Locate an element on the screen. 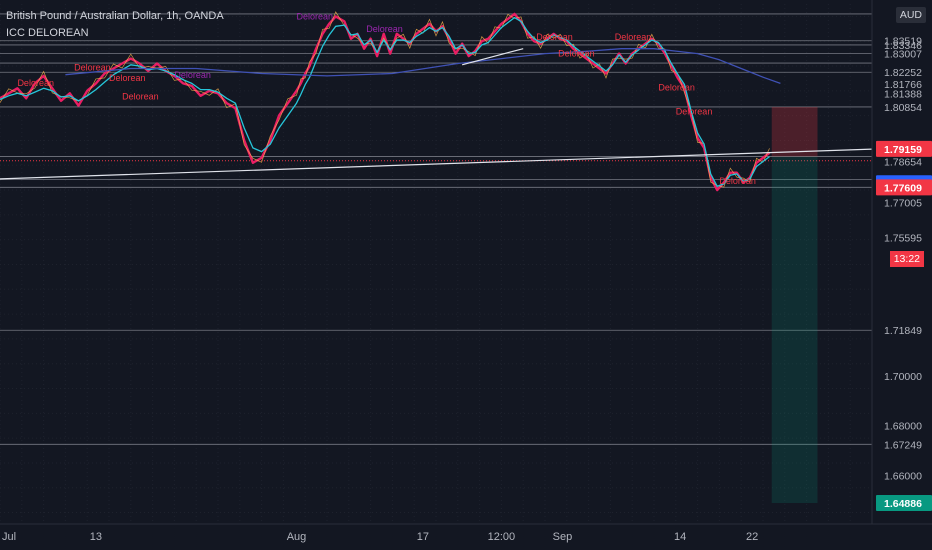 Image resolution: width=932 pixels, height=550 pixels. x-tick-label: Sep is located at coordinates (563, 537).